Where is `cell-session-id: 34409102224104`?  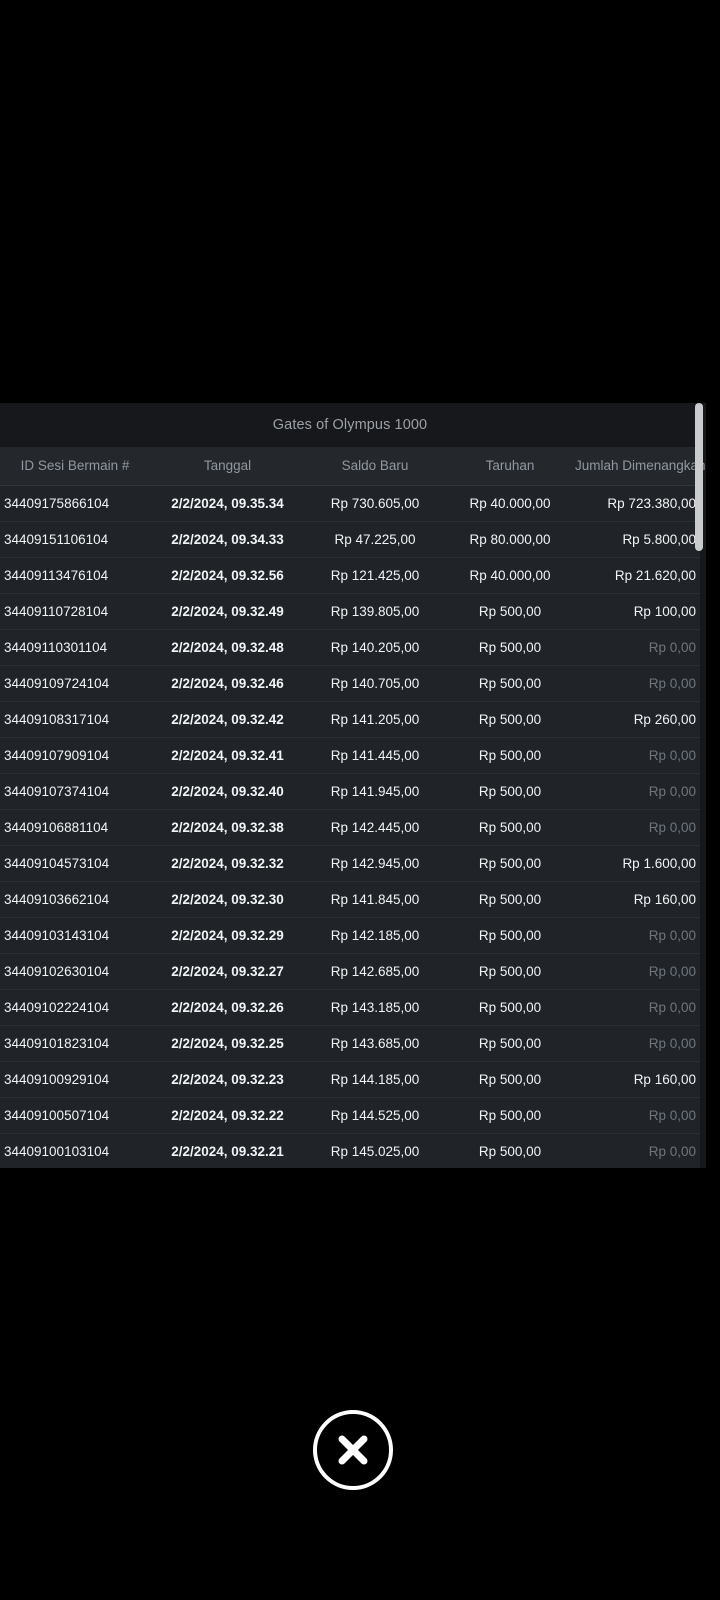
cell-session-id: 34409102224104 is located at coordinates (75, 1007).